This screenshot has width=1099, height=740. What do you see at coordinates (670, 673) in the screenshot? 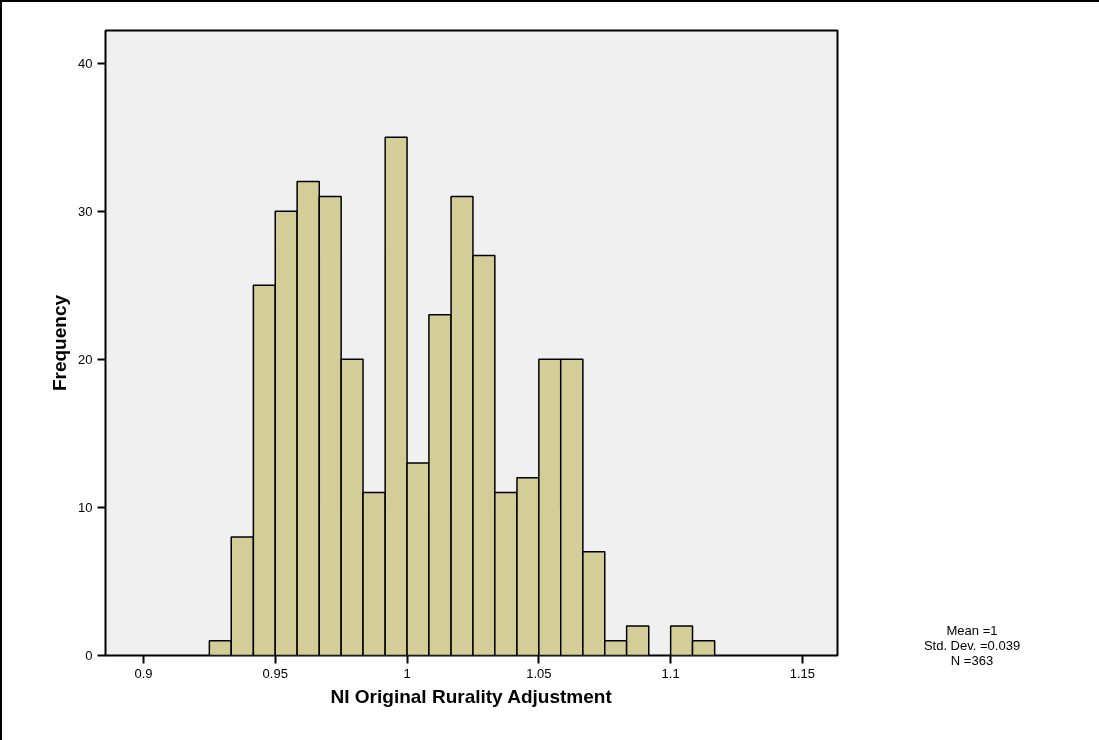
I see `x-tick-label: 1.1` at bounding box center [670, 673].